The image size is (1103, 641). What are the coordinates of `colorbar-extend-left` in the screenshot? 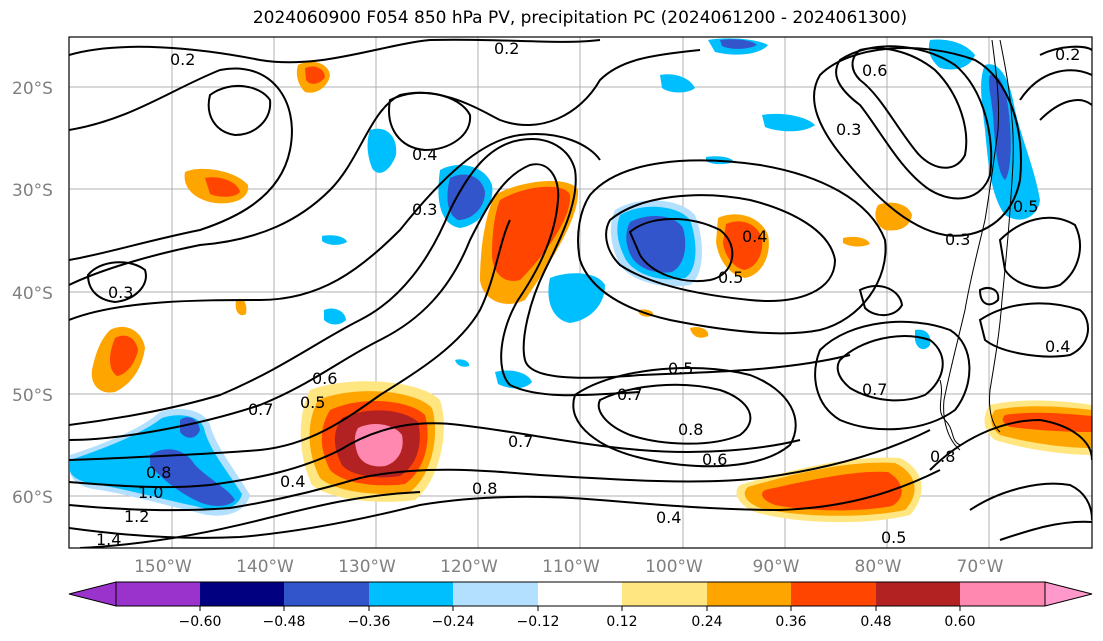 It's located at (92, 594).